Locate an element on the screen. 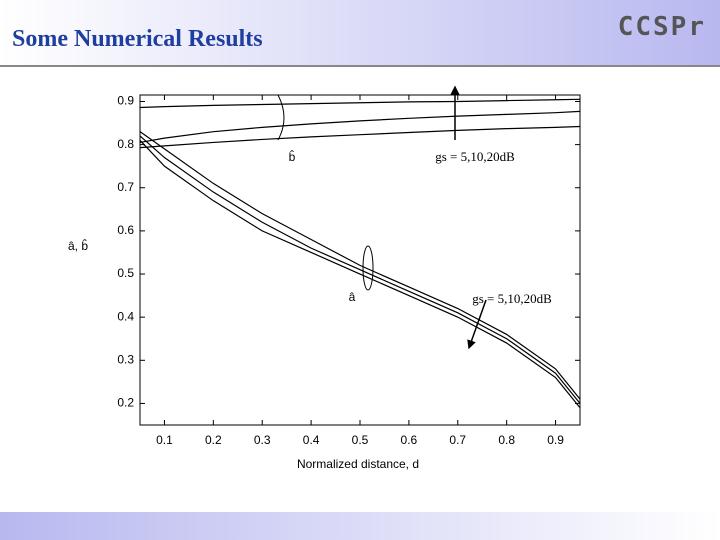 The width and height of the screenshot is (720, 540). logo: CCSPr is located at coordinates (662, 27).